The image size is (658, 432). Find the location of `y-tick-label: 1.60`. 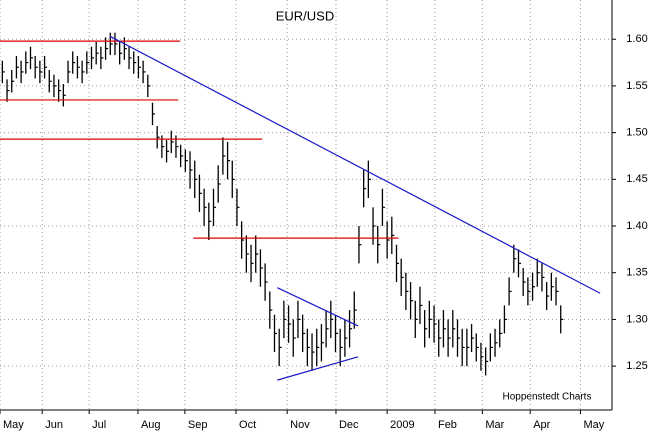

y-tick-label: 1.60 is located at coordinates (636, 39).